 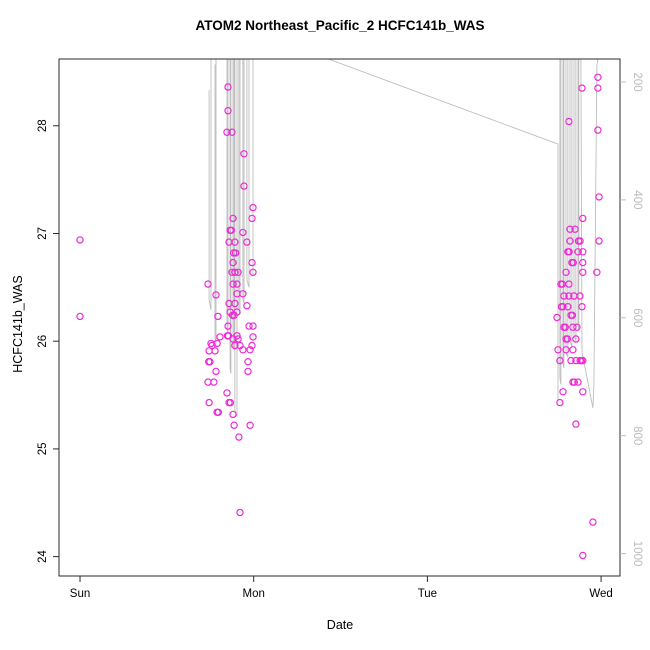 What do you see at coordinates (637, 317) in the screenshot?
I see `right-tick-label: 600` at bounding box center [637, 317].